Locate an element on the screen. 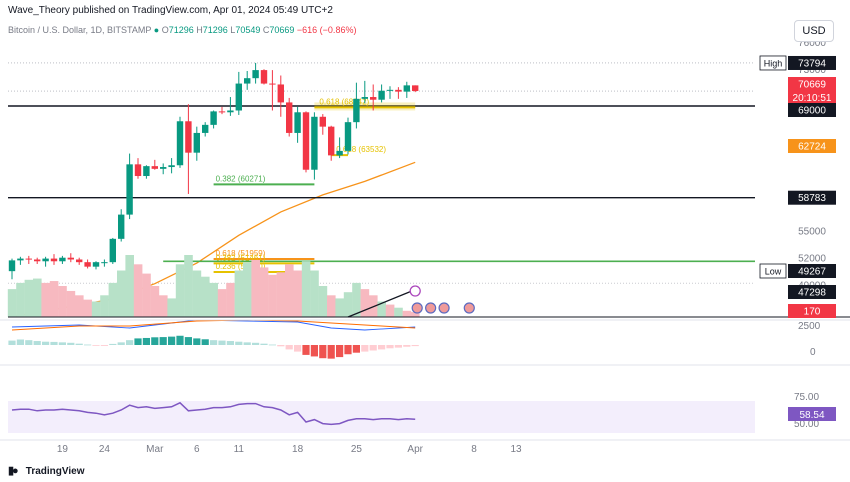  hist-price-tag is located at coordinates (812, 292).